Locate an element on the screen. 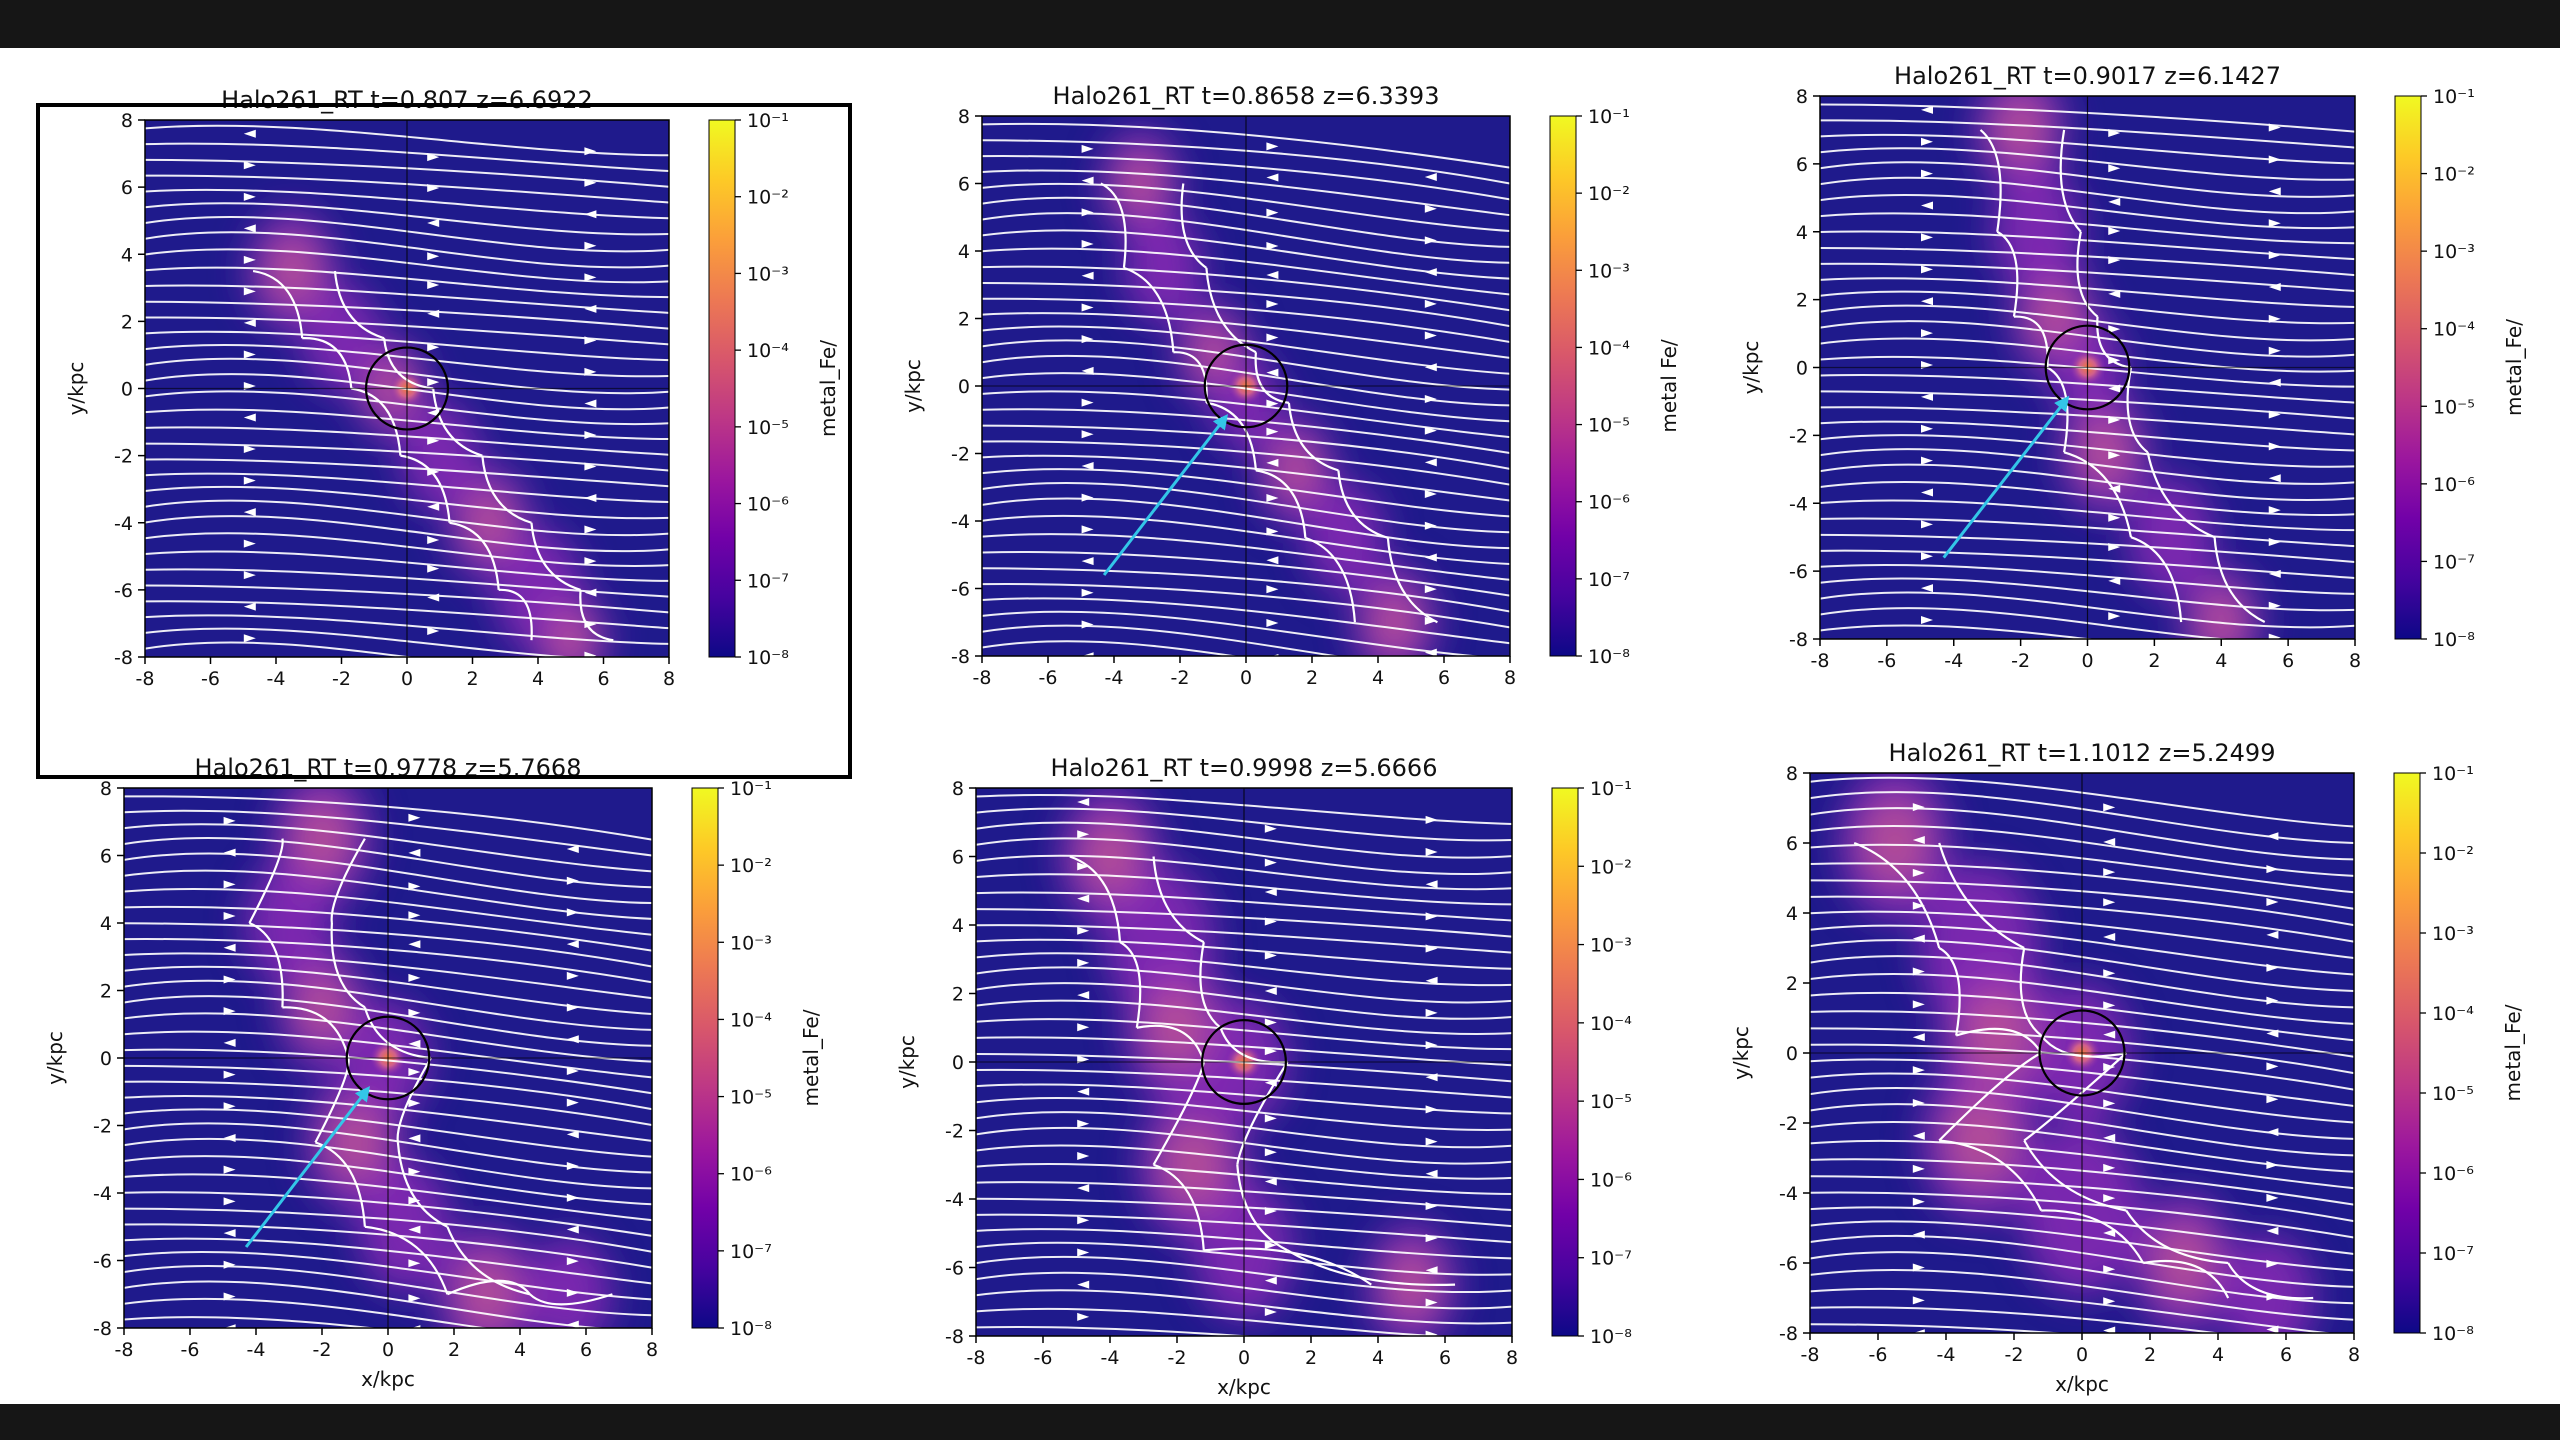 This screenshot has width=2560, height=1440. colorbar-tick-label: 10⁻⁴ is located at coordinates (2454, 330).